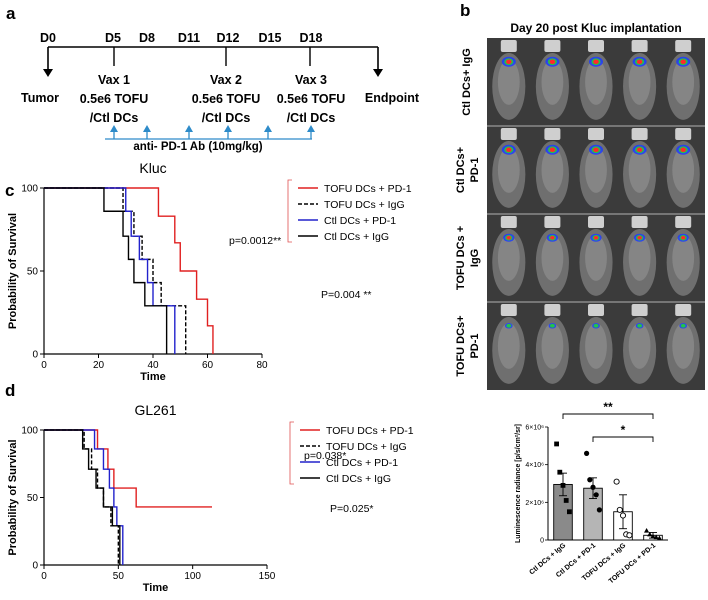 The height and width of the screenshot is (600, 708). Describe the element at coordinates (13, 497) in the screenshot. I see `y-axis-title: Probability of Survival` at that location.